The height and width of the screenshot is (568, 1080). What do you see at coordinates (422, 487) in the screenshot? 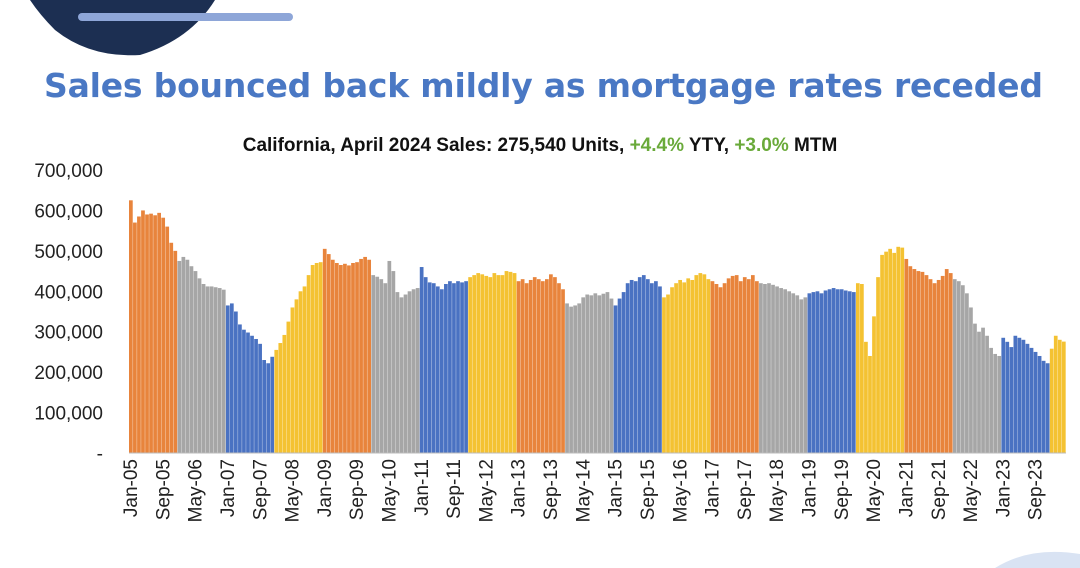
I see `x-tick-label: Jan-11` at bounding box center [422, 487].